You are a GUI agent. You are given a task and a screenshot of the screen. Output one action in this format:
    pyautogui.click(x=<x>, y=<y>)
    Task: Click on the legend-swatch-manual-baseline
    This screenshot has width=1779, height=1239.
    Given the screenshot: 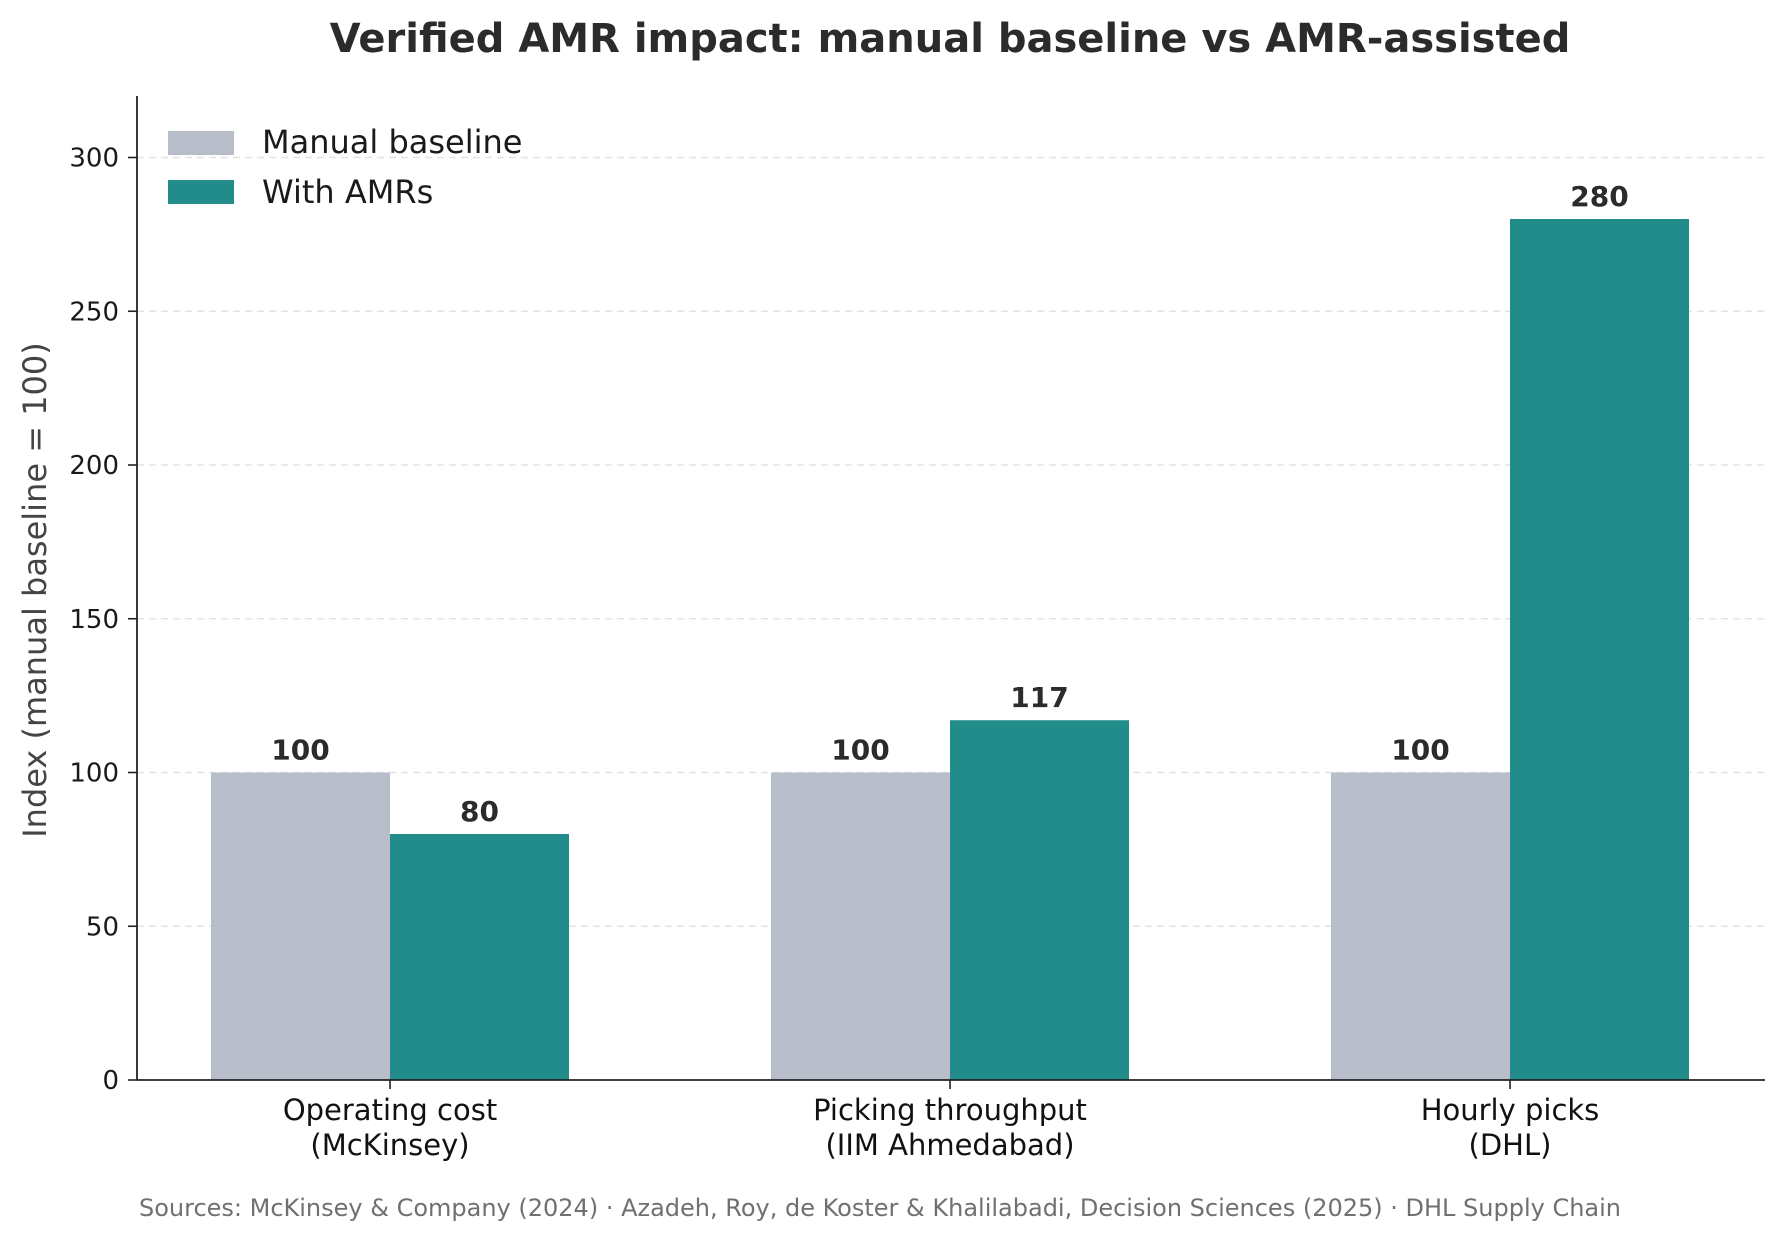 What is the action you would take?
    pyautogui.click(x=201, y=143)
    